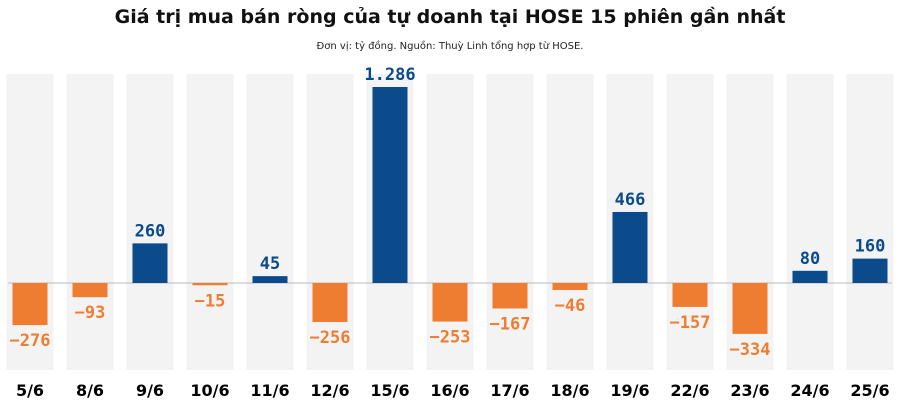 The image size is (900, 411). Describe the element at coordinates (209, 390) in the screenshot. I see `x-tick-label: 10/6` at that location.